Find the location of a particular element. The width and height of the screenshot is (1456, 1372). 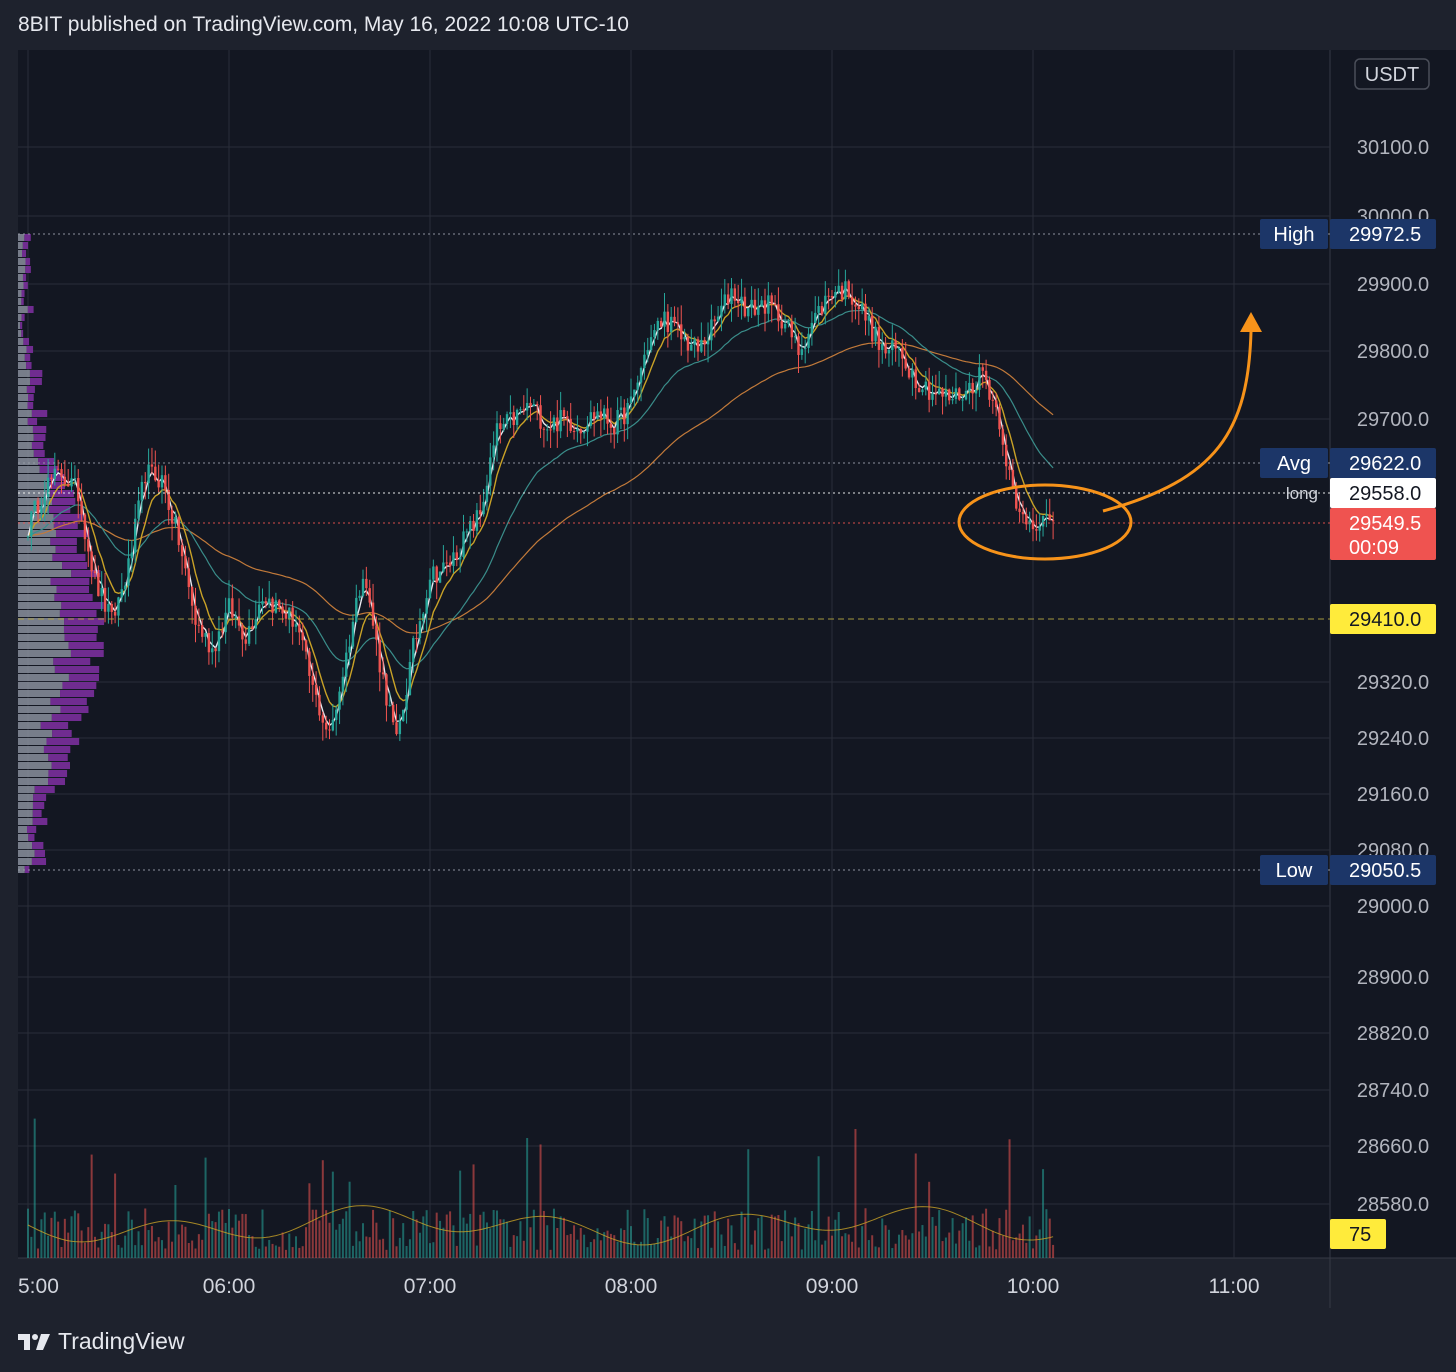

price-tick-label: 28580.0 is located at coordinates (1393, 1205).